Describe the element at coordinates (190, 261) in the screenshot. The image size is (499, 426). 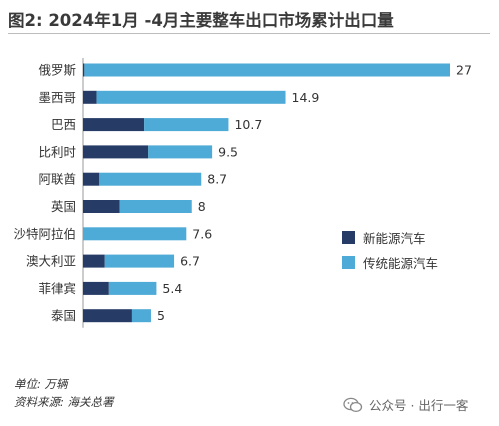
I see `total-value-label: 6.7` at that location.